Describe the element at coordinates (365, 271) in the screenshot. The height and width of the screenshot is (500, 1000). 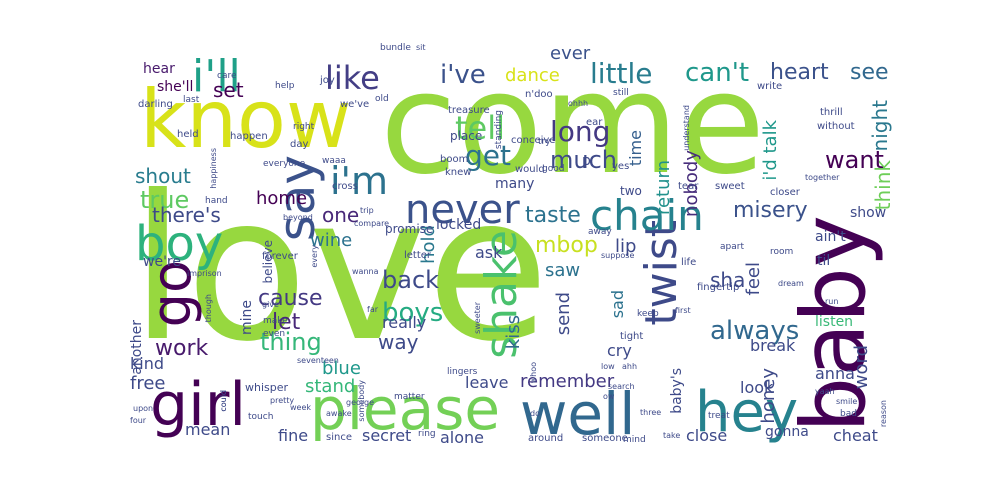
I see `cloud-word: wanna` at that location.